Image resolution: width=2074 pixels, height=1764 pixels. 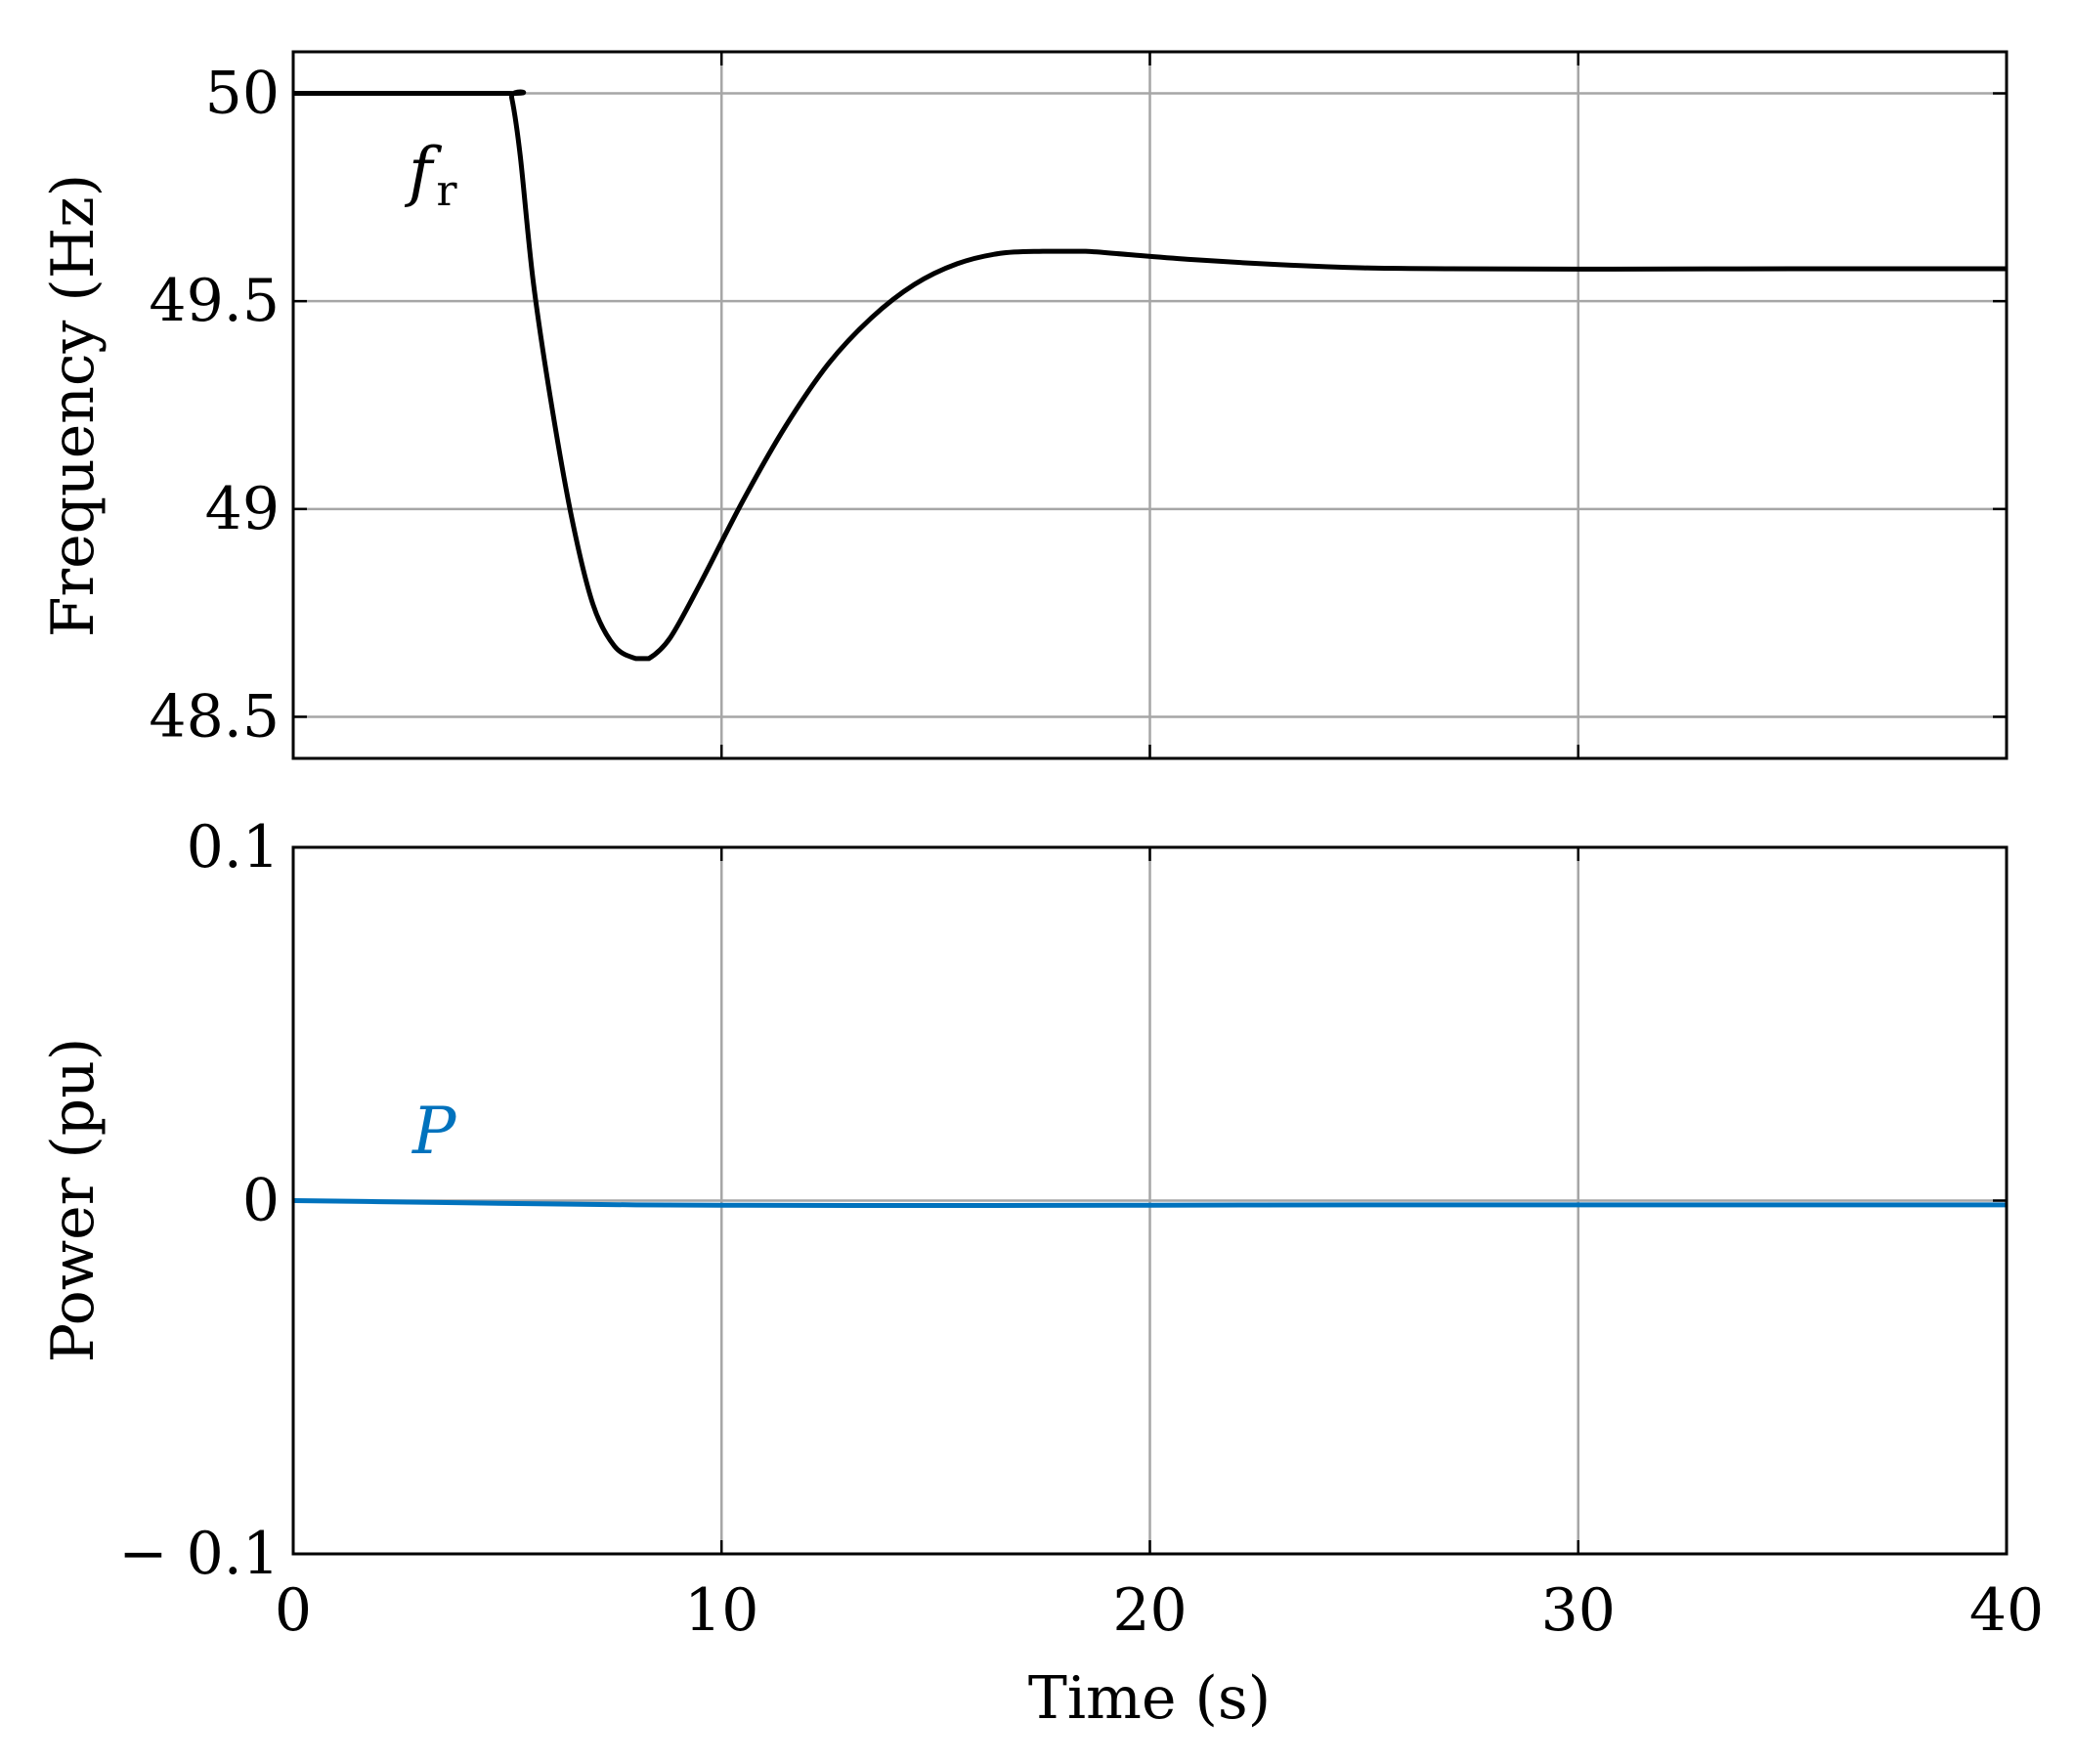 What do you see at coordinates (431, 175) in the screenshot?
I see `frequency-series-label: fr` at bounding box center [431, 175].